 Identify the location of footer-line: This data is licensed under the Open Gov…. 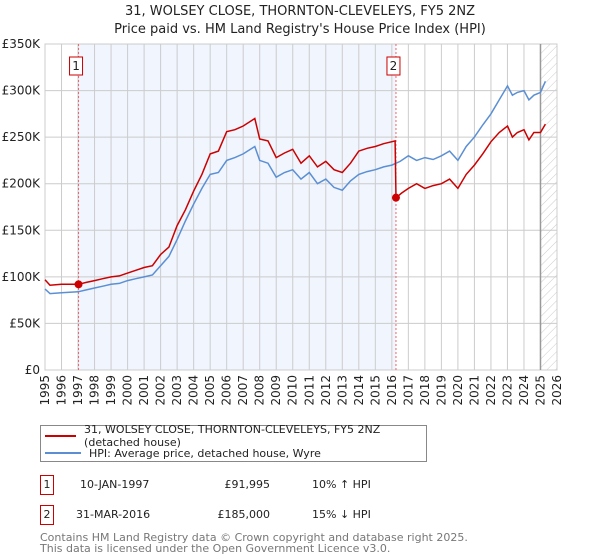
(215, 548).